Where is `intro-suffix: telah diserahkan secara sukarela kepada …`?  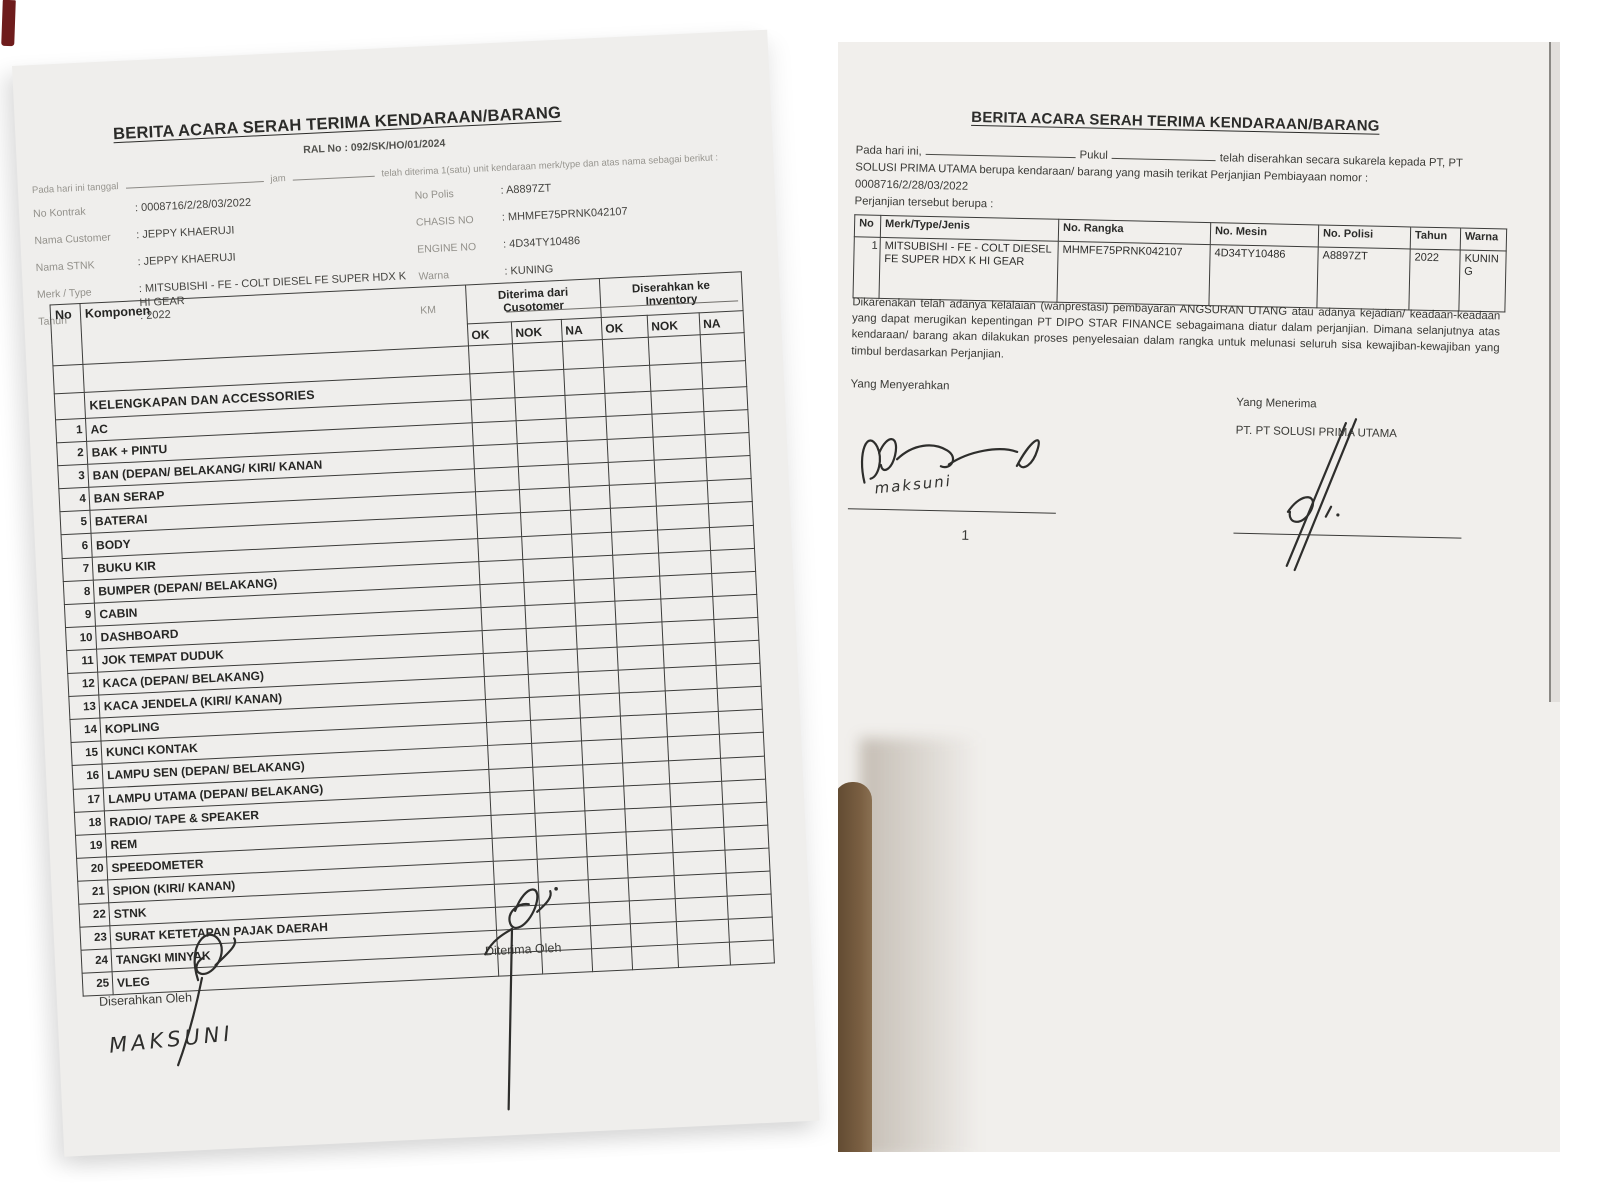
intro-suffix: telah diserahkan secara sukarela kepada … is located at coordinates (1341, 161).